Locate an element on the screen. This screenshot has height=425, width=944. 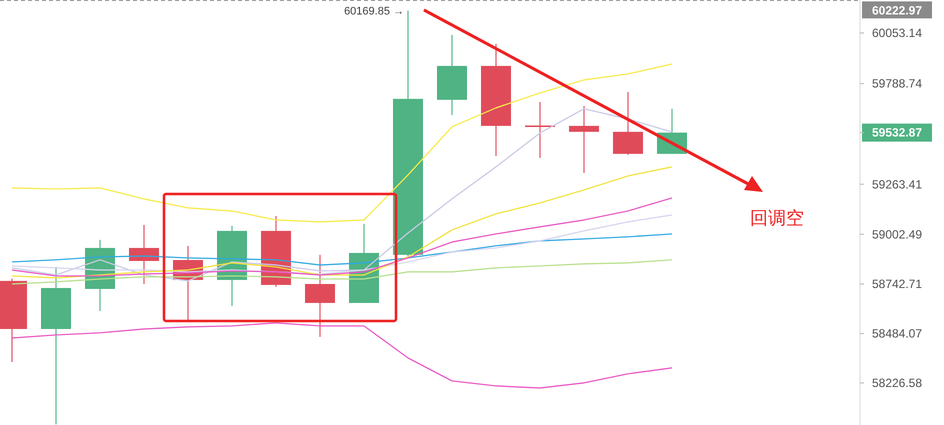
annotation: 60169.85 → is located at coordinates (374, 12).